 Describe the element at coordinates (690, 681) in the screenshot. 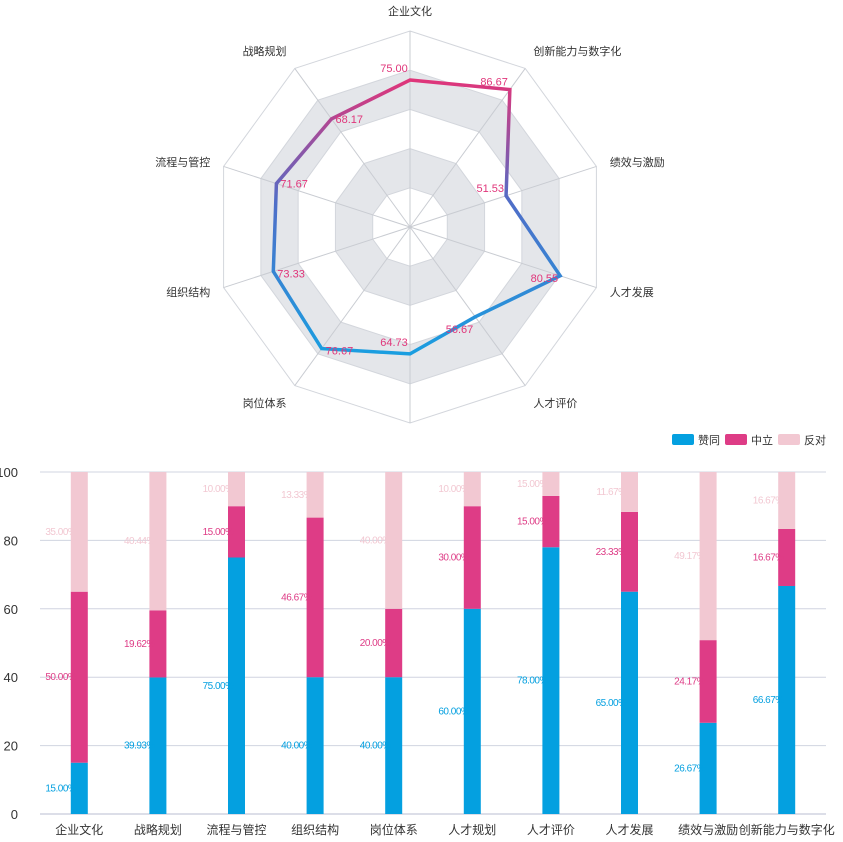

I see `bar-value-label: 24.17%` at that location.